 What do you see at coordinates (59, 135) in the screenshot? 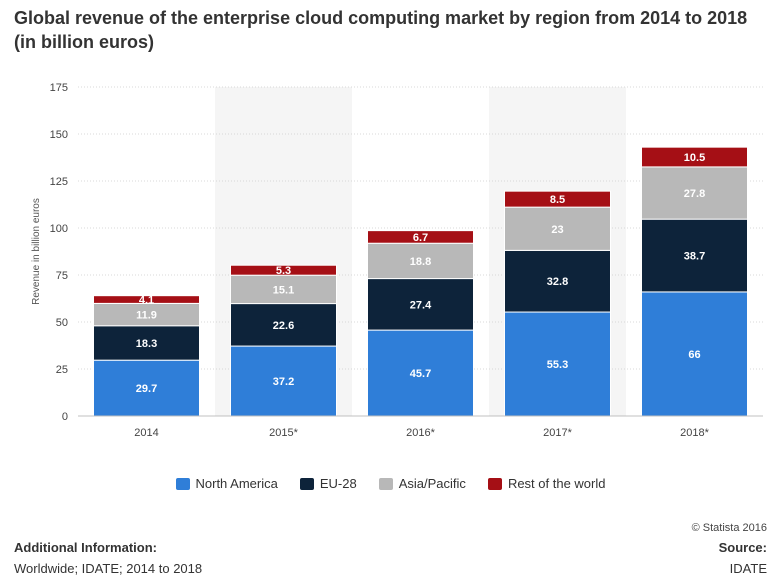
I see `y-tick-label: 150` at bounding box center [59, 135].